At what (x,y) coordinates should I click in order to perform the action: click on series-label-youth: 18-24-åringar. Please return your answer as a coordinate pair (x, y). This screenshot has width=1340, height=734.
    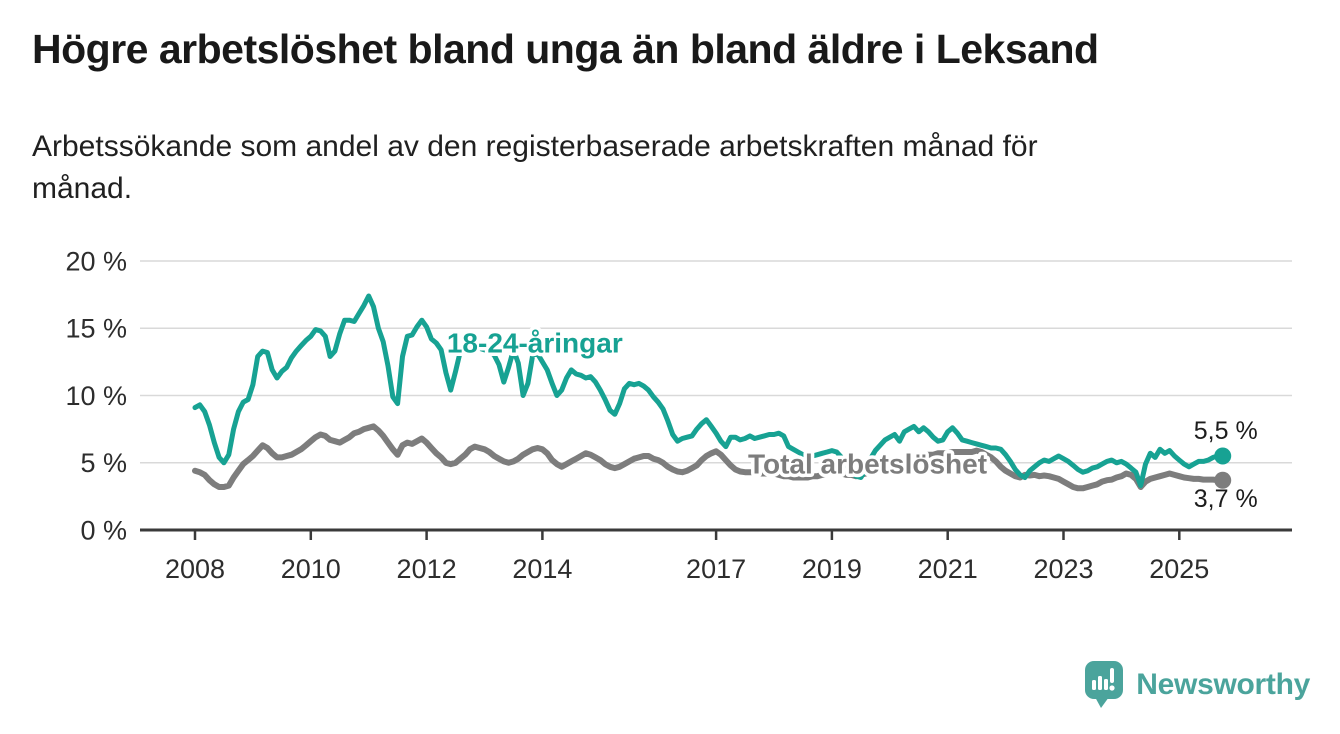
    Looking at the image, I should click on (535, 342).